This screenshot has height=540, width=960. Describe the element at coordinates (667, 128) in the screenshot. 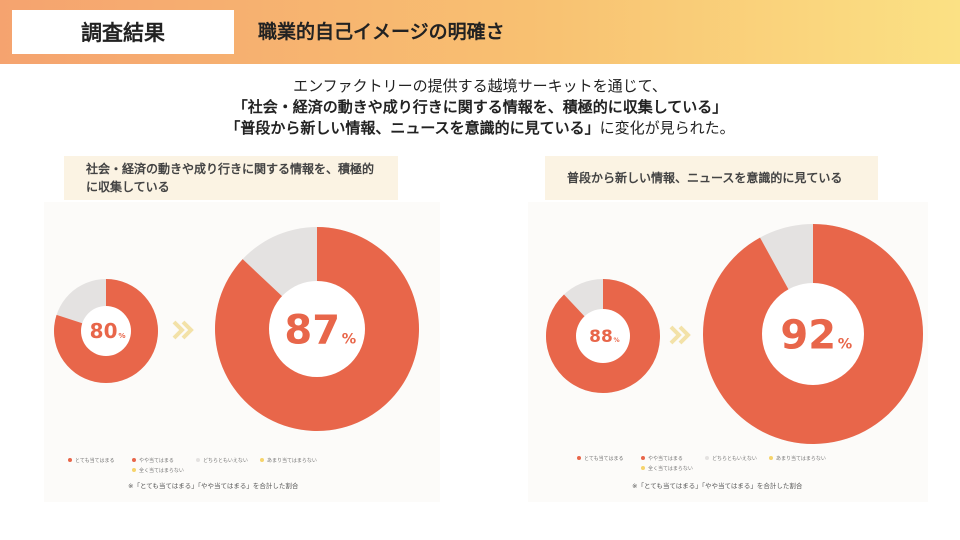

I see `intro-line-3-rest: に変化が見られた。` at that location.